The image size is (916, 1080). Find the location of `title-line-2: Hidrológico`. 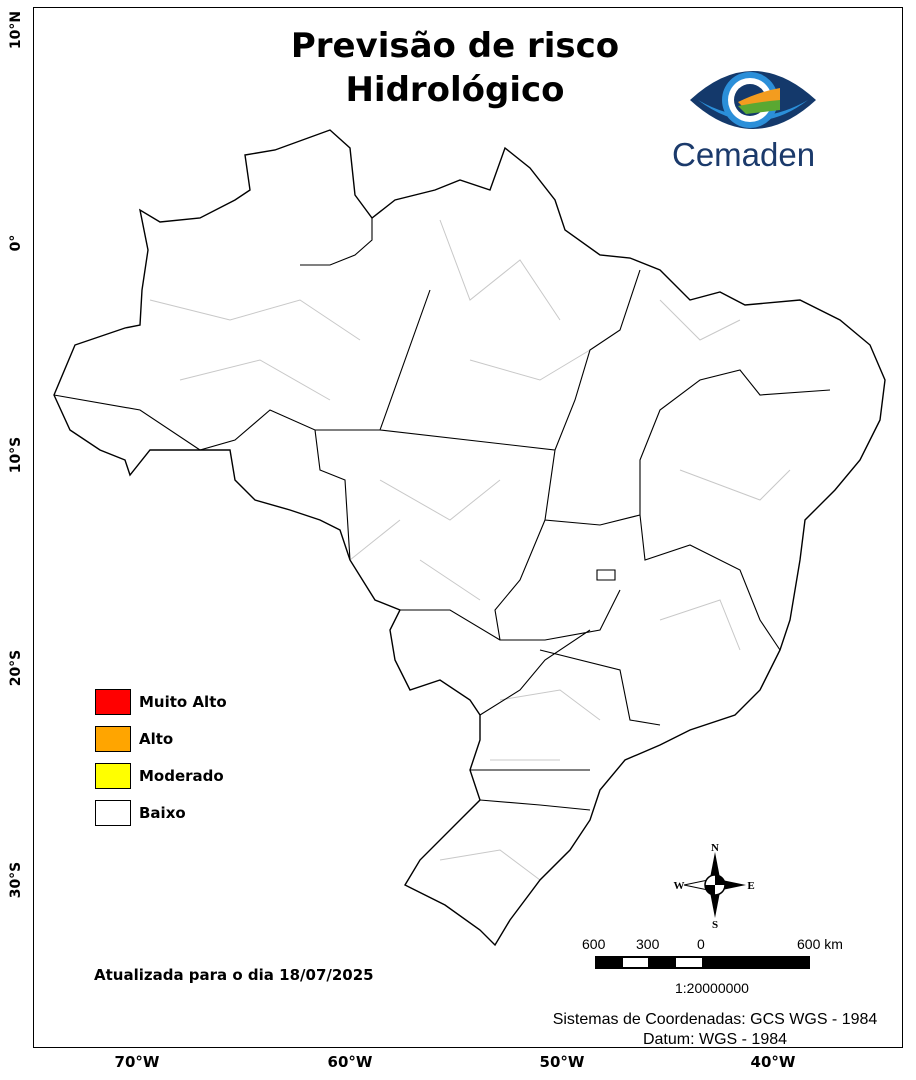

title-line-2: Hidrológico is located at coordinates (455, 90).